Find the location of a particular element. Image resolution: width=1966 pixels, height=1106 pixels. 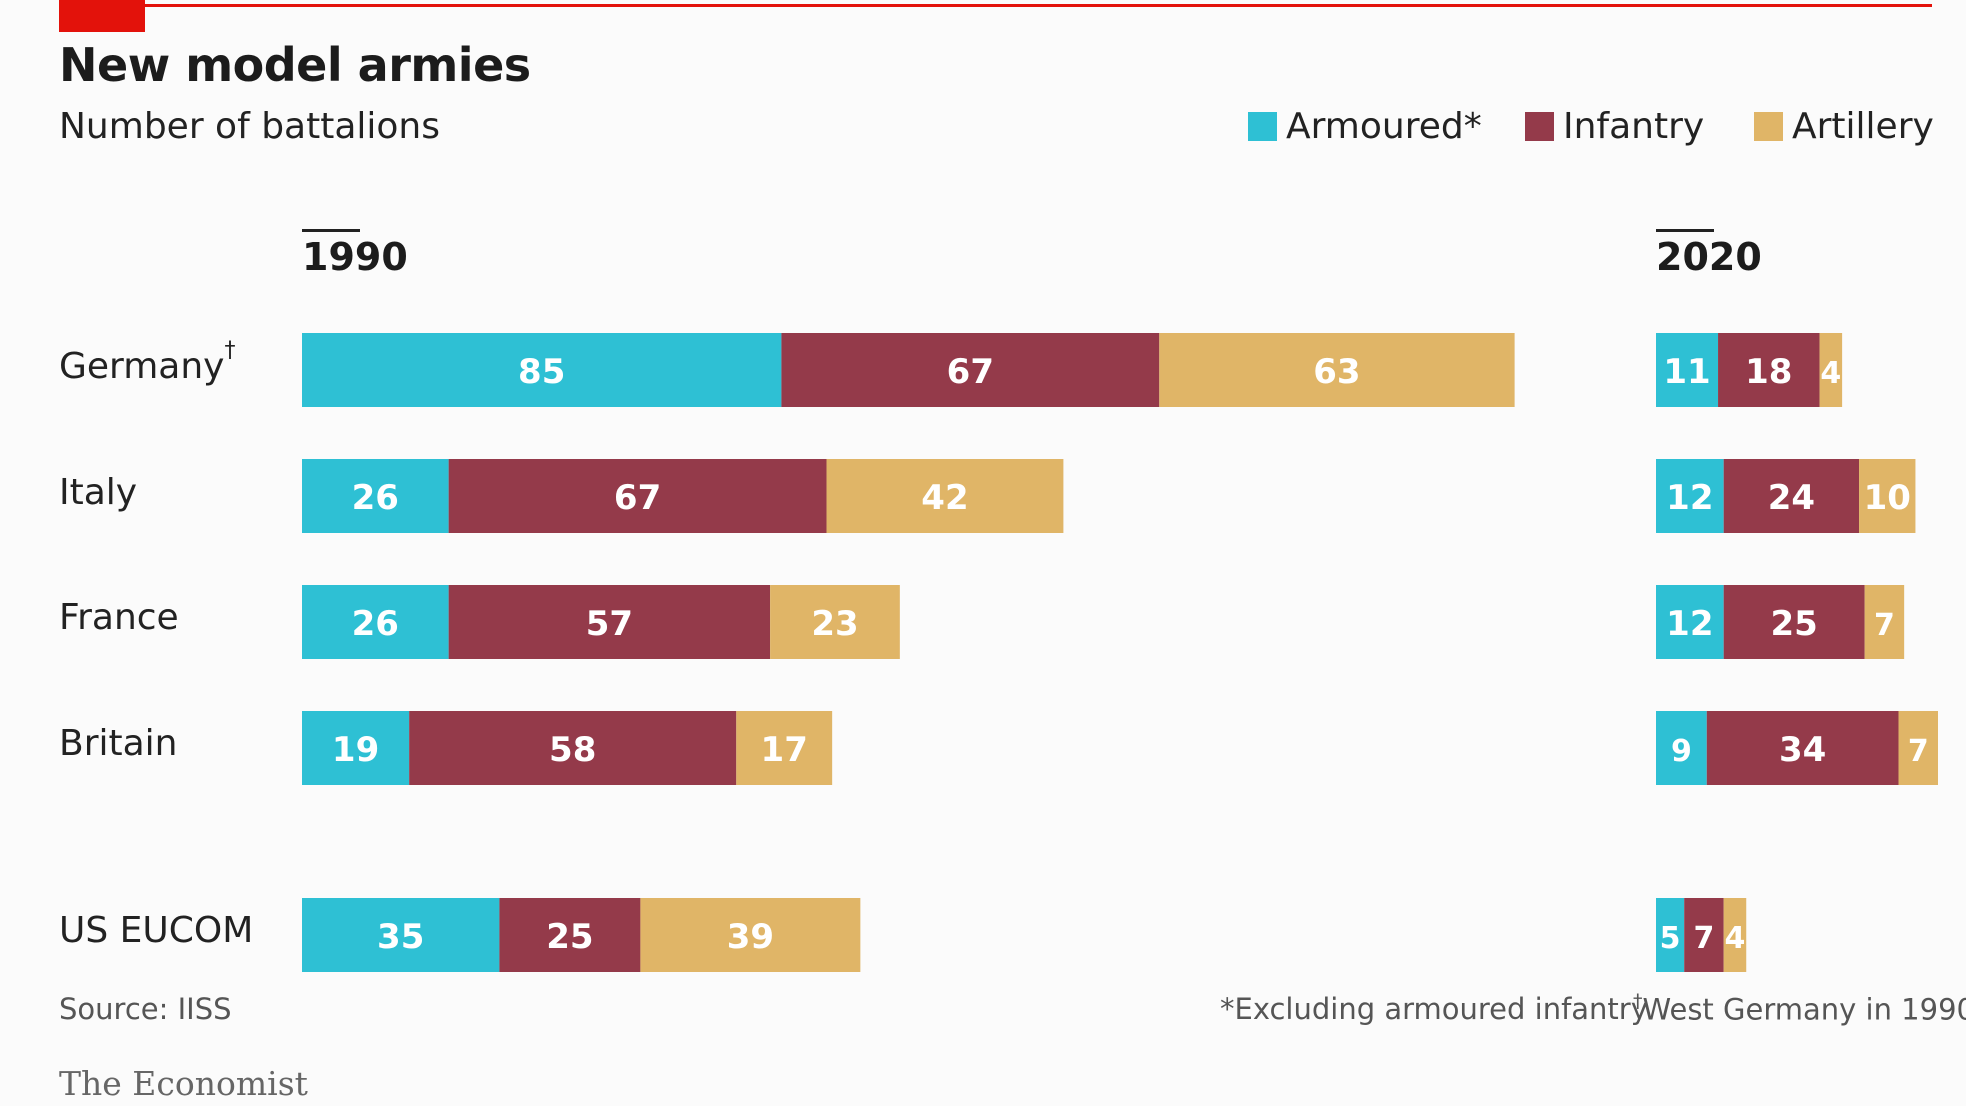

footnote-germany: †West Germany in 1990 is located at coordinates (1799, 1008).